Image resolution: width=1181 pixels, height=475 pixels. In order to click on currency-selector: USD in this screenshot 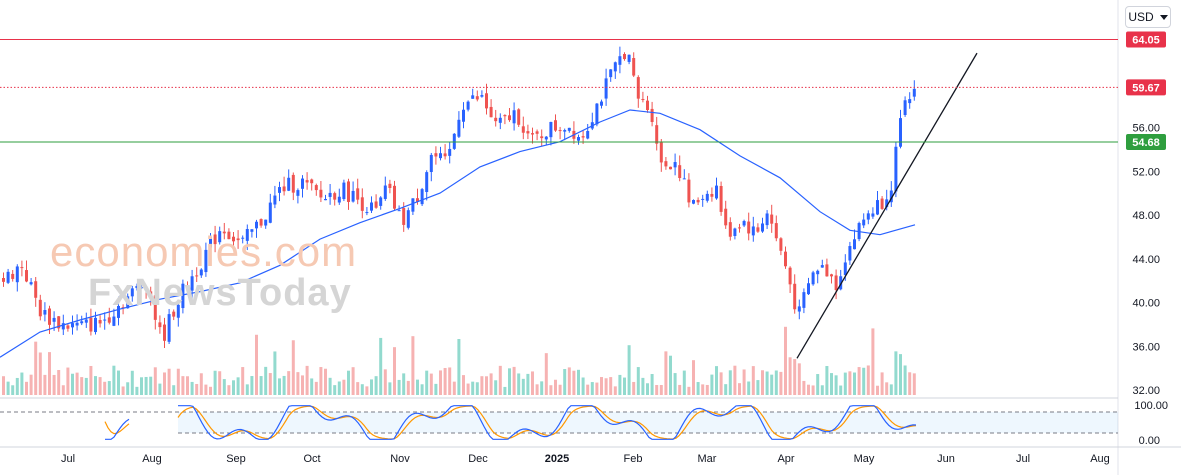, I will do `click(1148, 17)`.